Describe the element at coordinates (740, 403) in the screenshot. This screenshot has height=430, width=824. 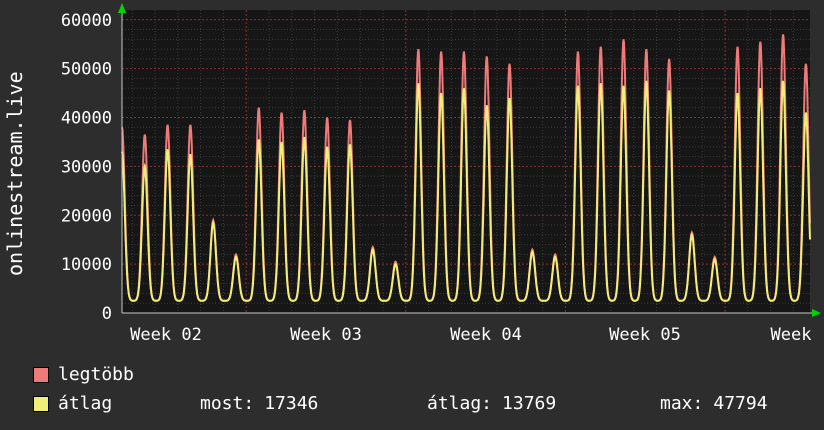
I see `stat-max-value: 47794` at that location.